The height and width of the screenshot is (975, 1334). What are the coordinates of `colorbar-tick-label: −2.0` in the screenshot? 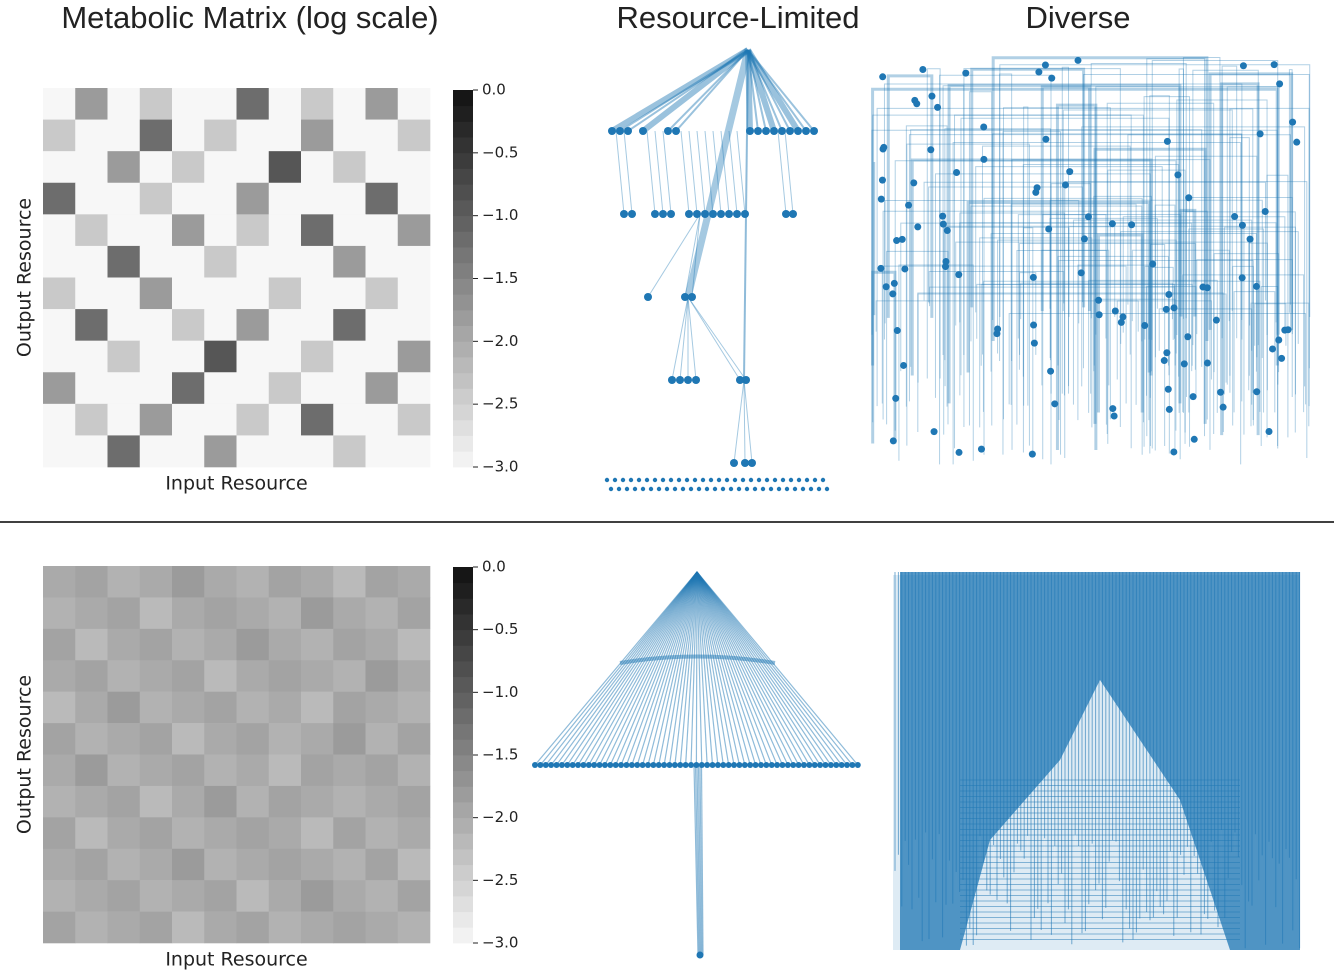 It's located at (500, 817).